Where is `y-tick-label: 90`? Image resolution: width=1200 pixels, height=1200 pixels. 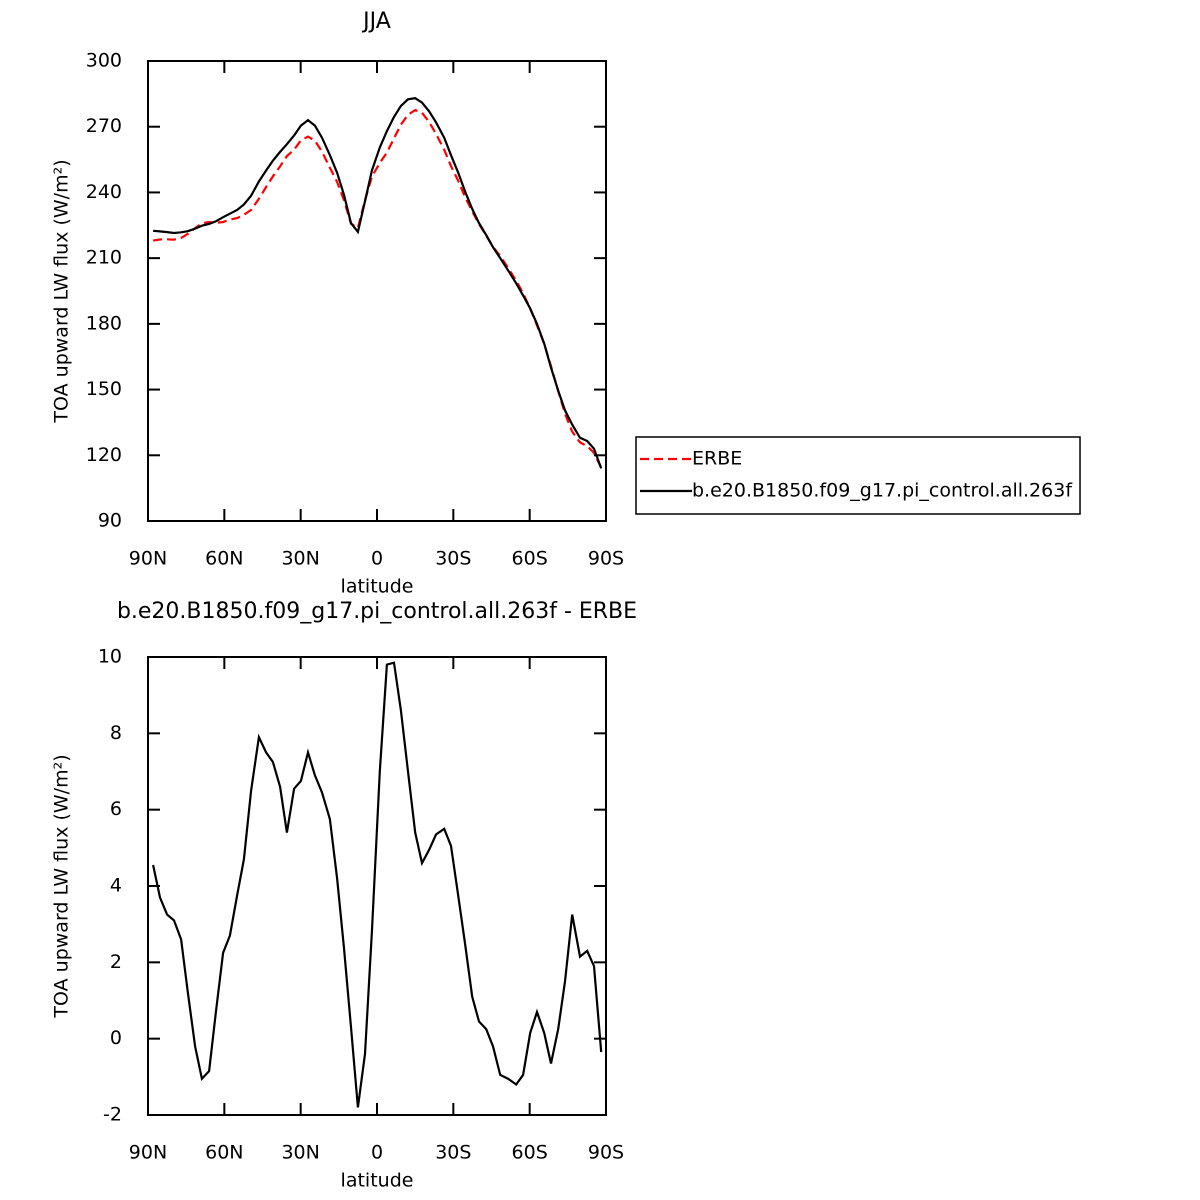 y-tick-label: 90 is located at coordinates (110, 521).